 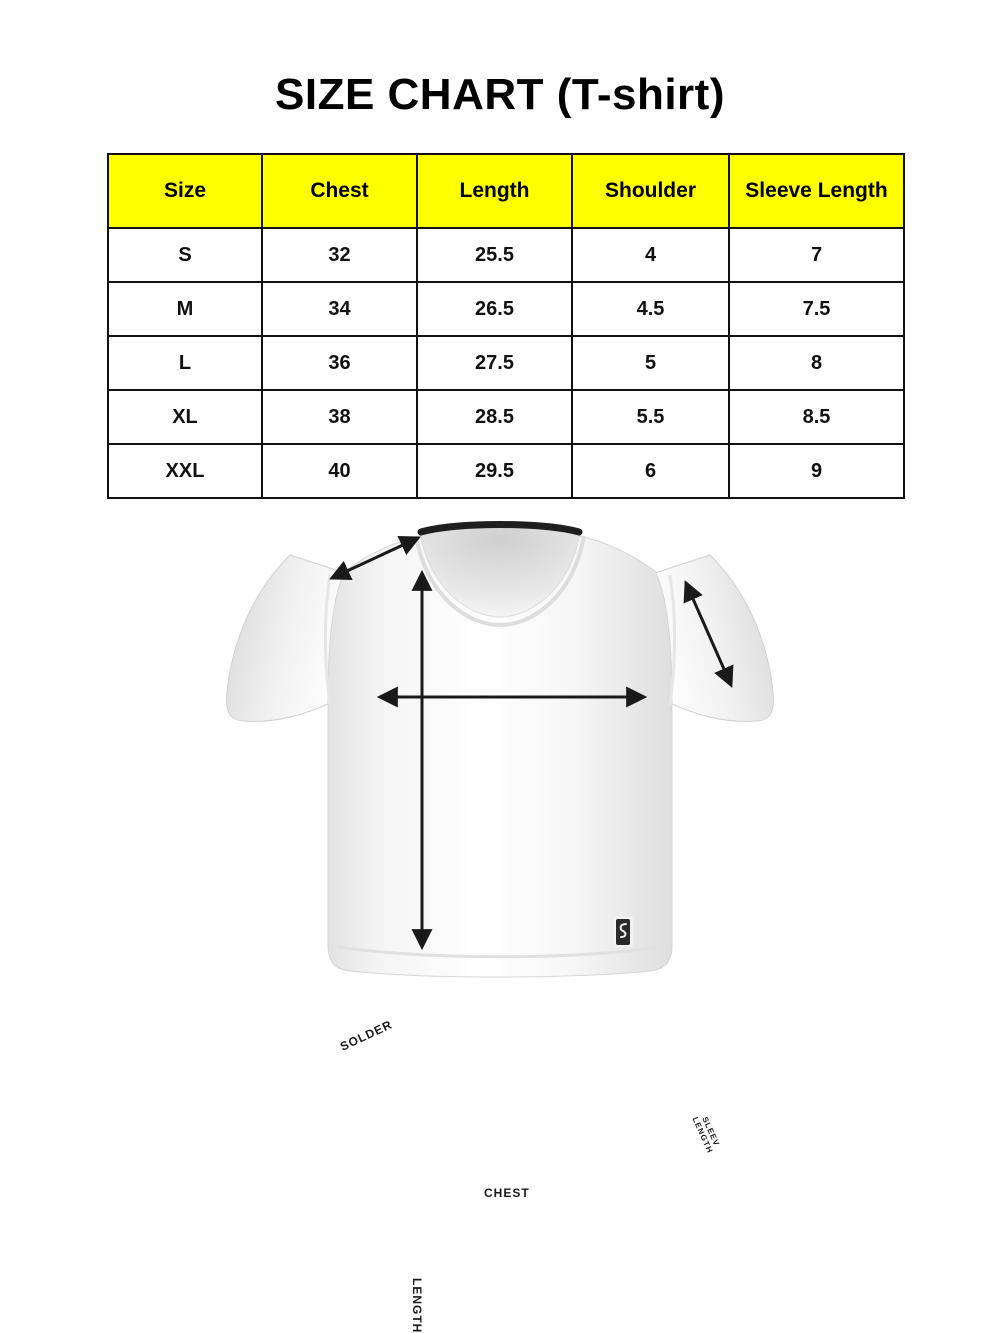 What do you see at coordinates (816, 363) in the screenshot?
I see `cell-sleeve-length: 8` at bounding box center [816, 363].